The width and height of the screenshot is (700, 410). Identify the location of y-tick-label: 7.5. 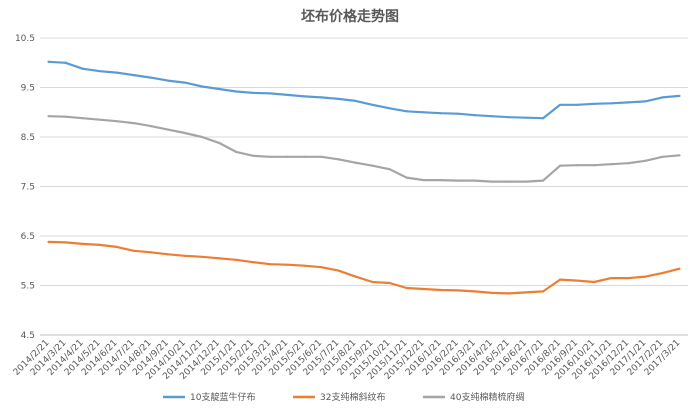
(28, 188).